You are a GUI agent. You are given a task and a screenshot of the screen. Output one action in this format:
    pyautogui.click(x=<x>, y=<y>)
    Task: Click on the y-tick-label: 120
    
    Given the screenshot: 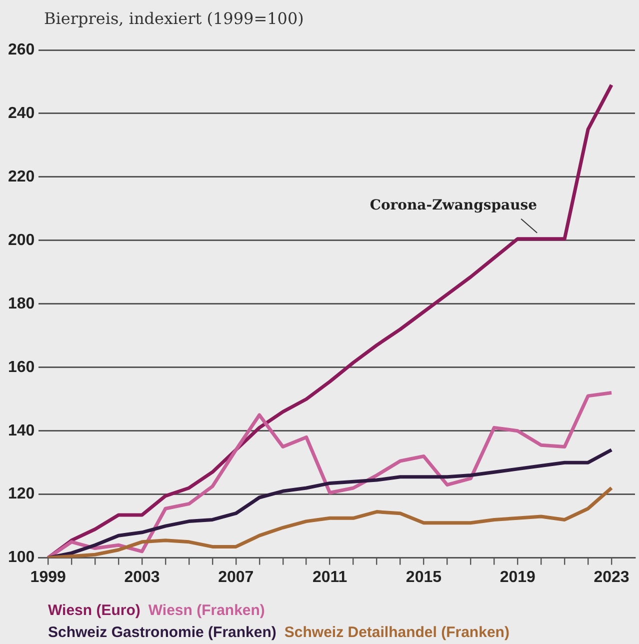 What is the action you would take?
    pyautogui.click(x=21, y=494)
    